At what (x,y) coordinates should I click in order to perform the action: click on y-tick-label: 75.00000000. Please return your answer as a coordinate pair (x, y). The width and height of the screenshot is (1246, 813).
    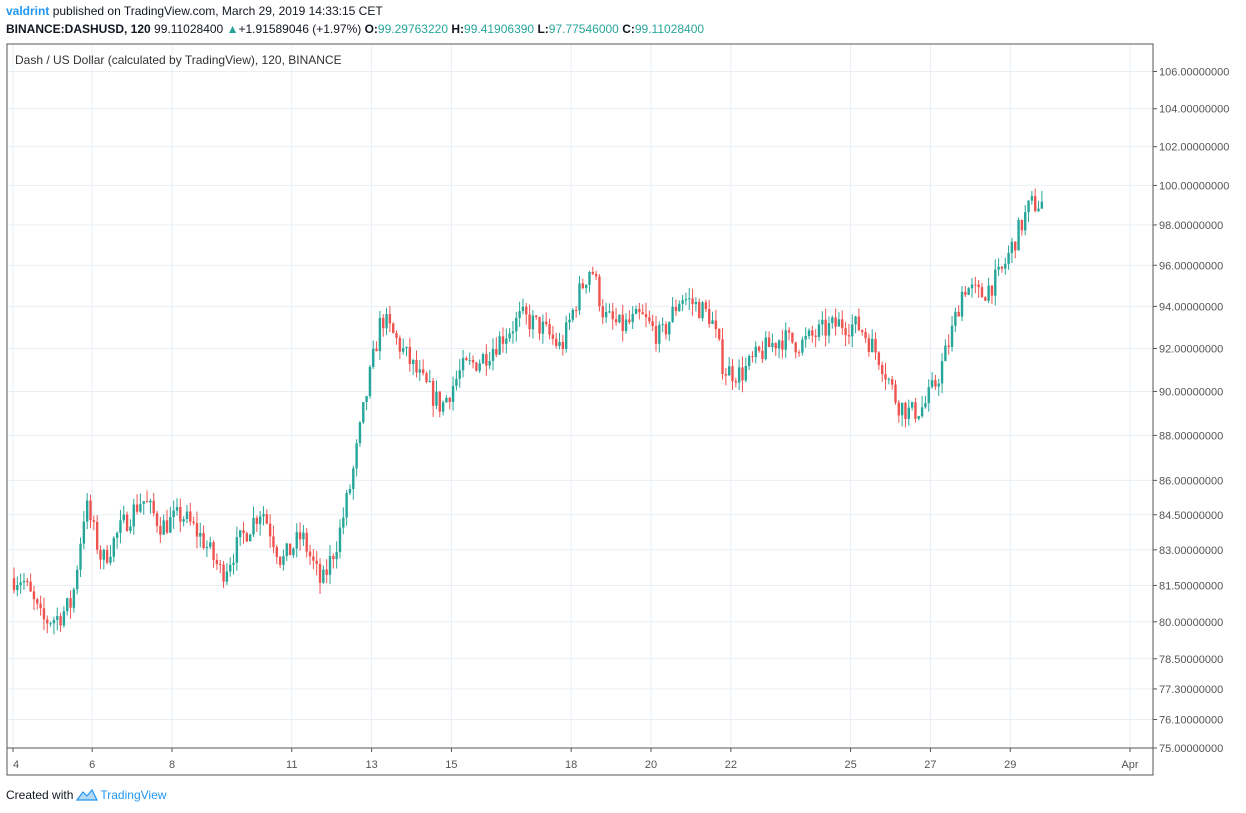
    Looking at the image, I should click on (1191, 749).